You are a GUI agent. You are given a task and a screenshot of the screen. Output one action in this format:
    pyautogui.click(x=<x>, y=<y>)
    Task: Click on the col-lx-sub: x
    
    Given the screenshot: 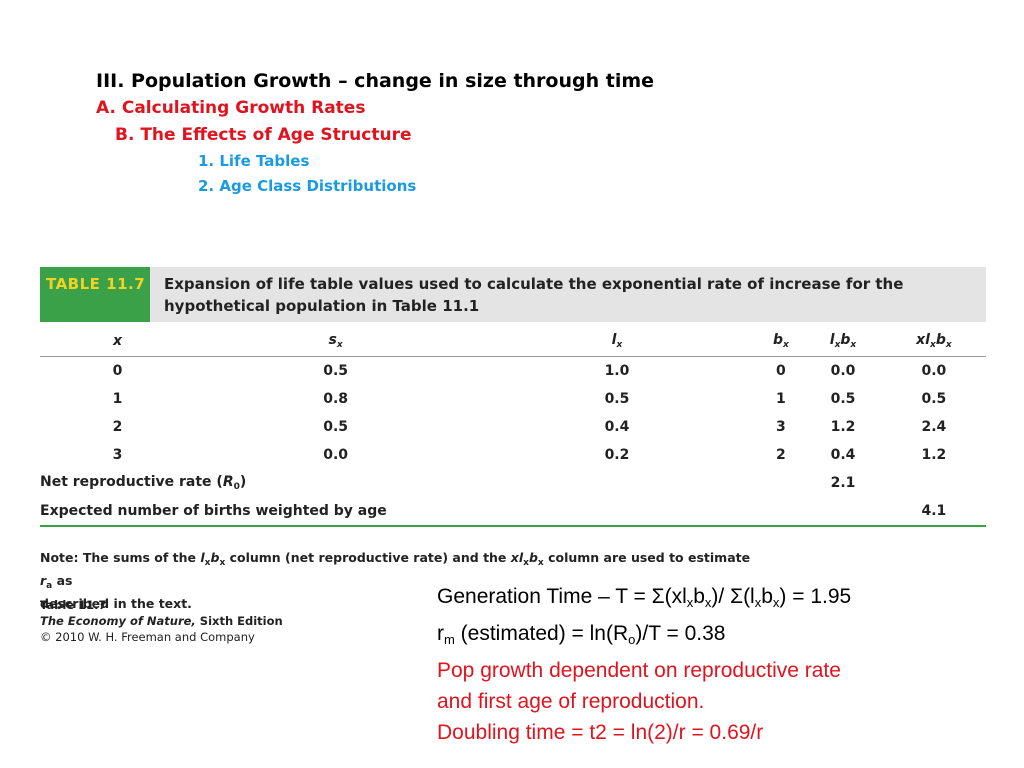 What is the action you would take?
    pyautogui.click(x=619, y=345)
    